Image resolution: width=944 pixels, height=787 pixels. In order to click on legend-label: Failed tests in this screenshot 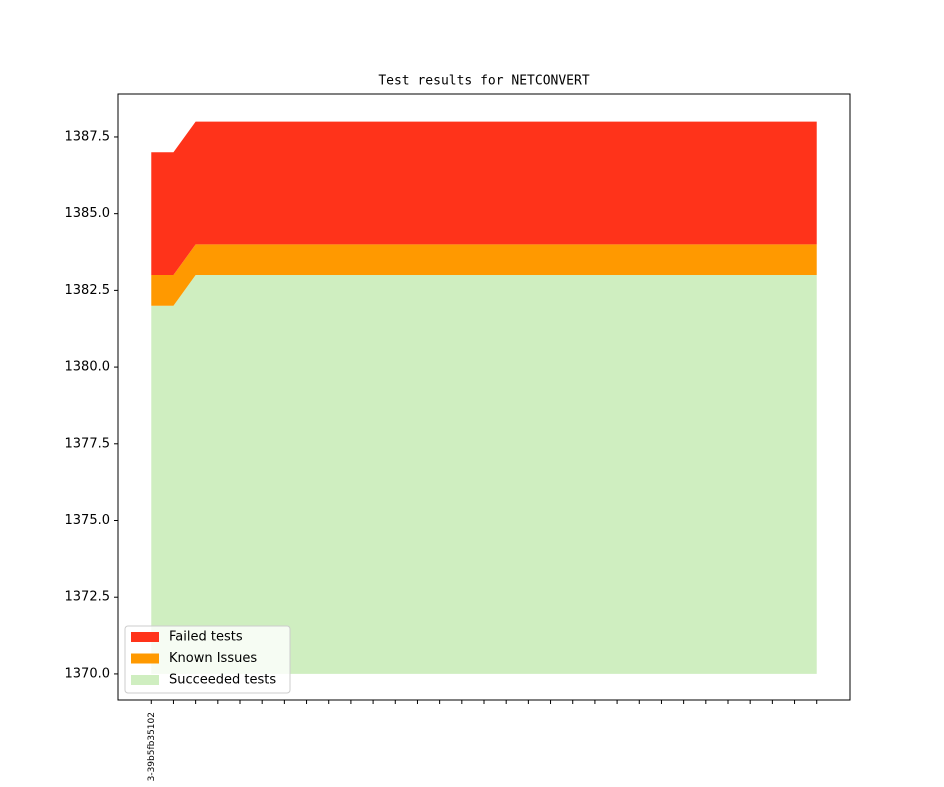, I will do `click(206, 637)`.